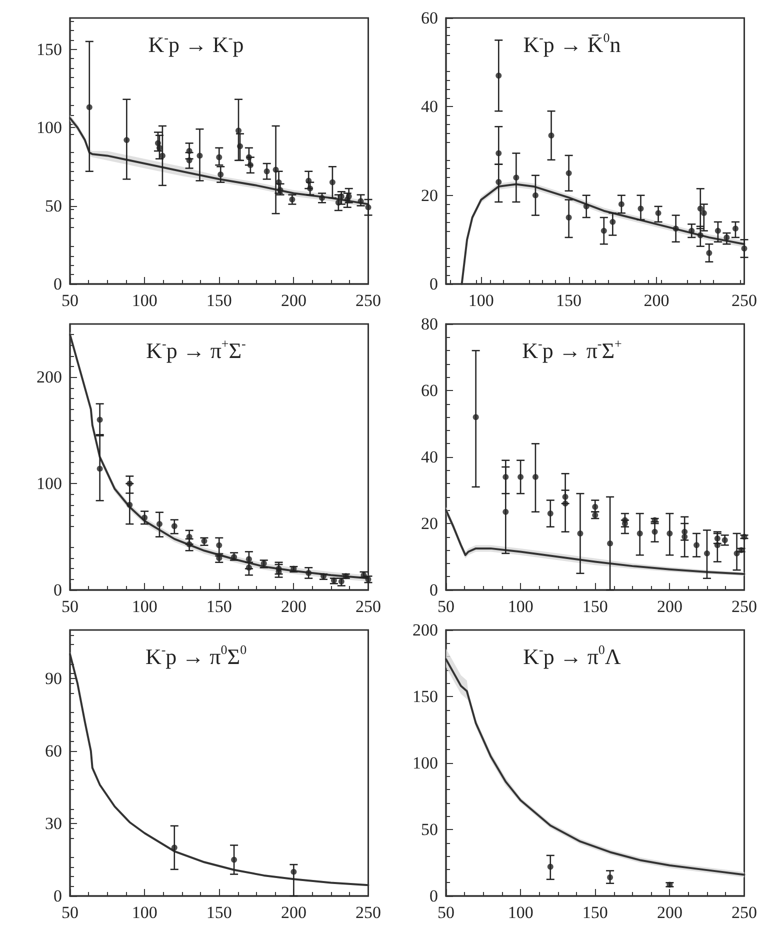 The height and width of the screenshot is (936, 769). What do you see at coordinates (429, 106) in the screenshot?
I see `y-tick-label: 40` at bounding box center [429, 106].